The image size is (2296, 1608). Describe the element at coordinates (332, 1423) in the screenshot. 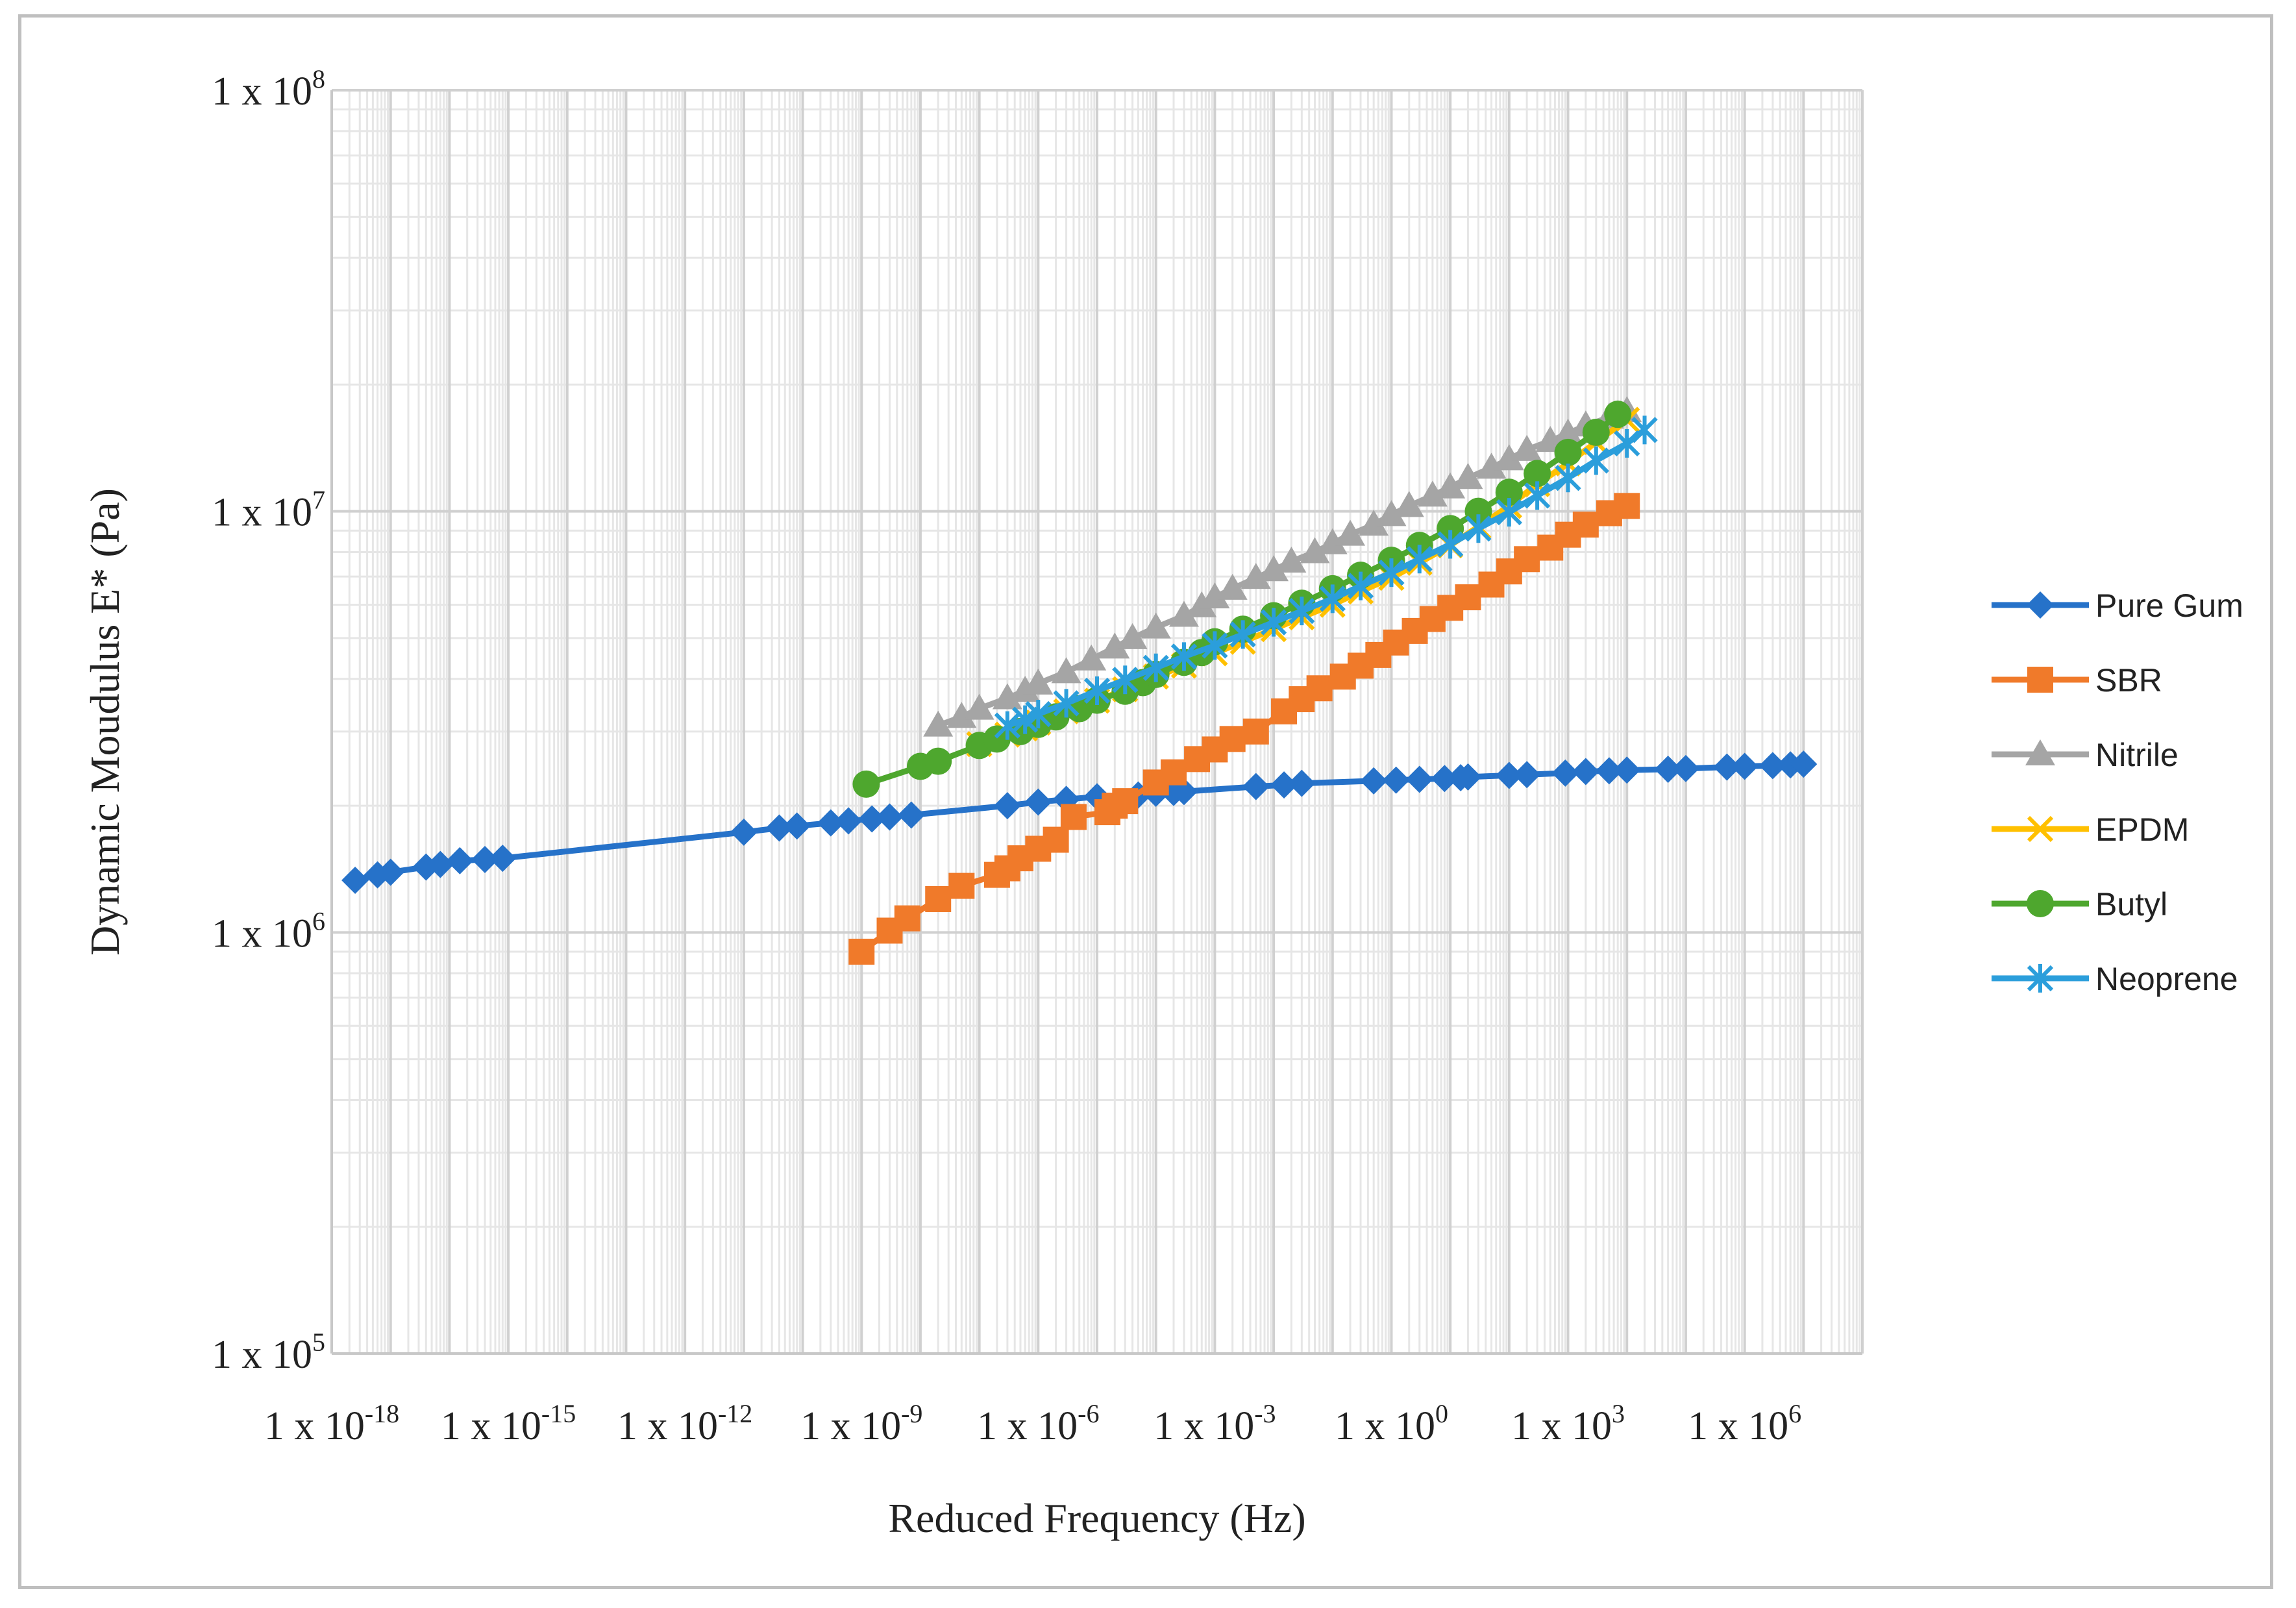

I see `x-tick-label: 1 x 10⁻¹⁸` at that location.